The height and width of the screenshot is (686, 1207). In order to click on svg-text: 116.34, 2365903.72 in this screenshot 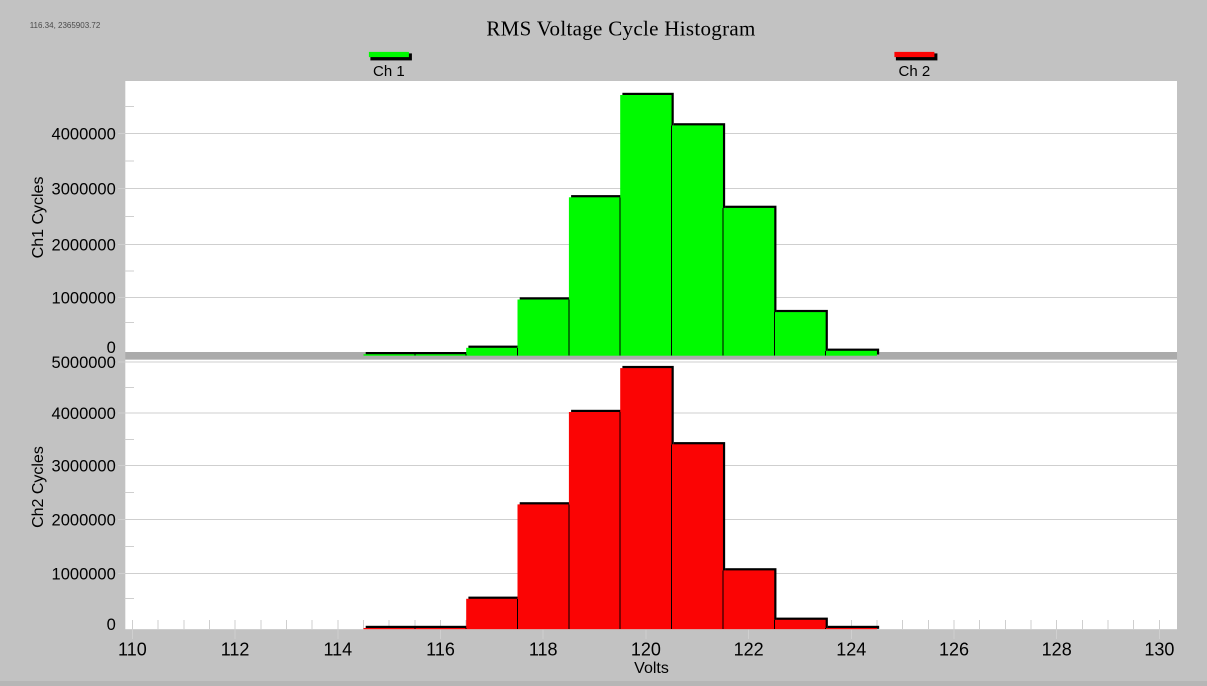, I will do `click(65, 25)`.